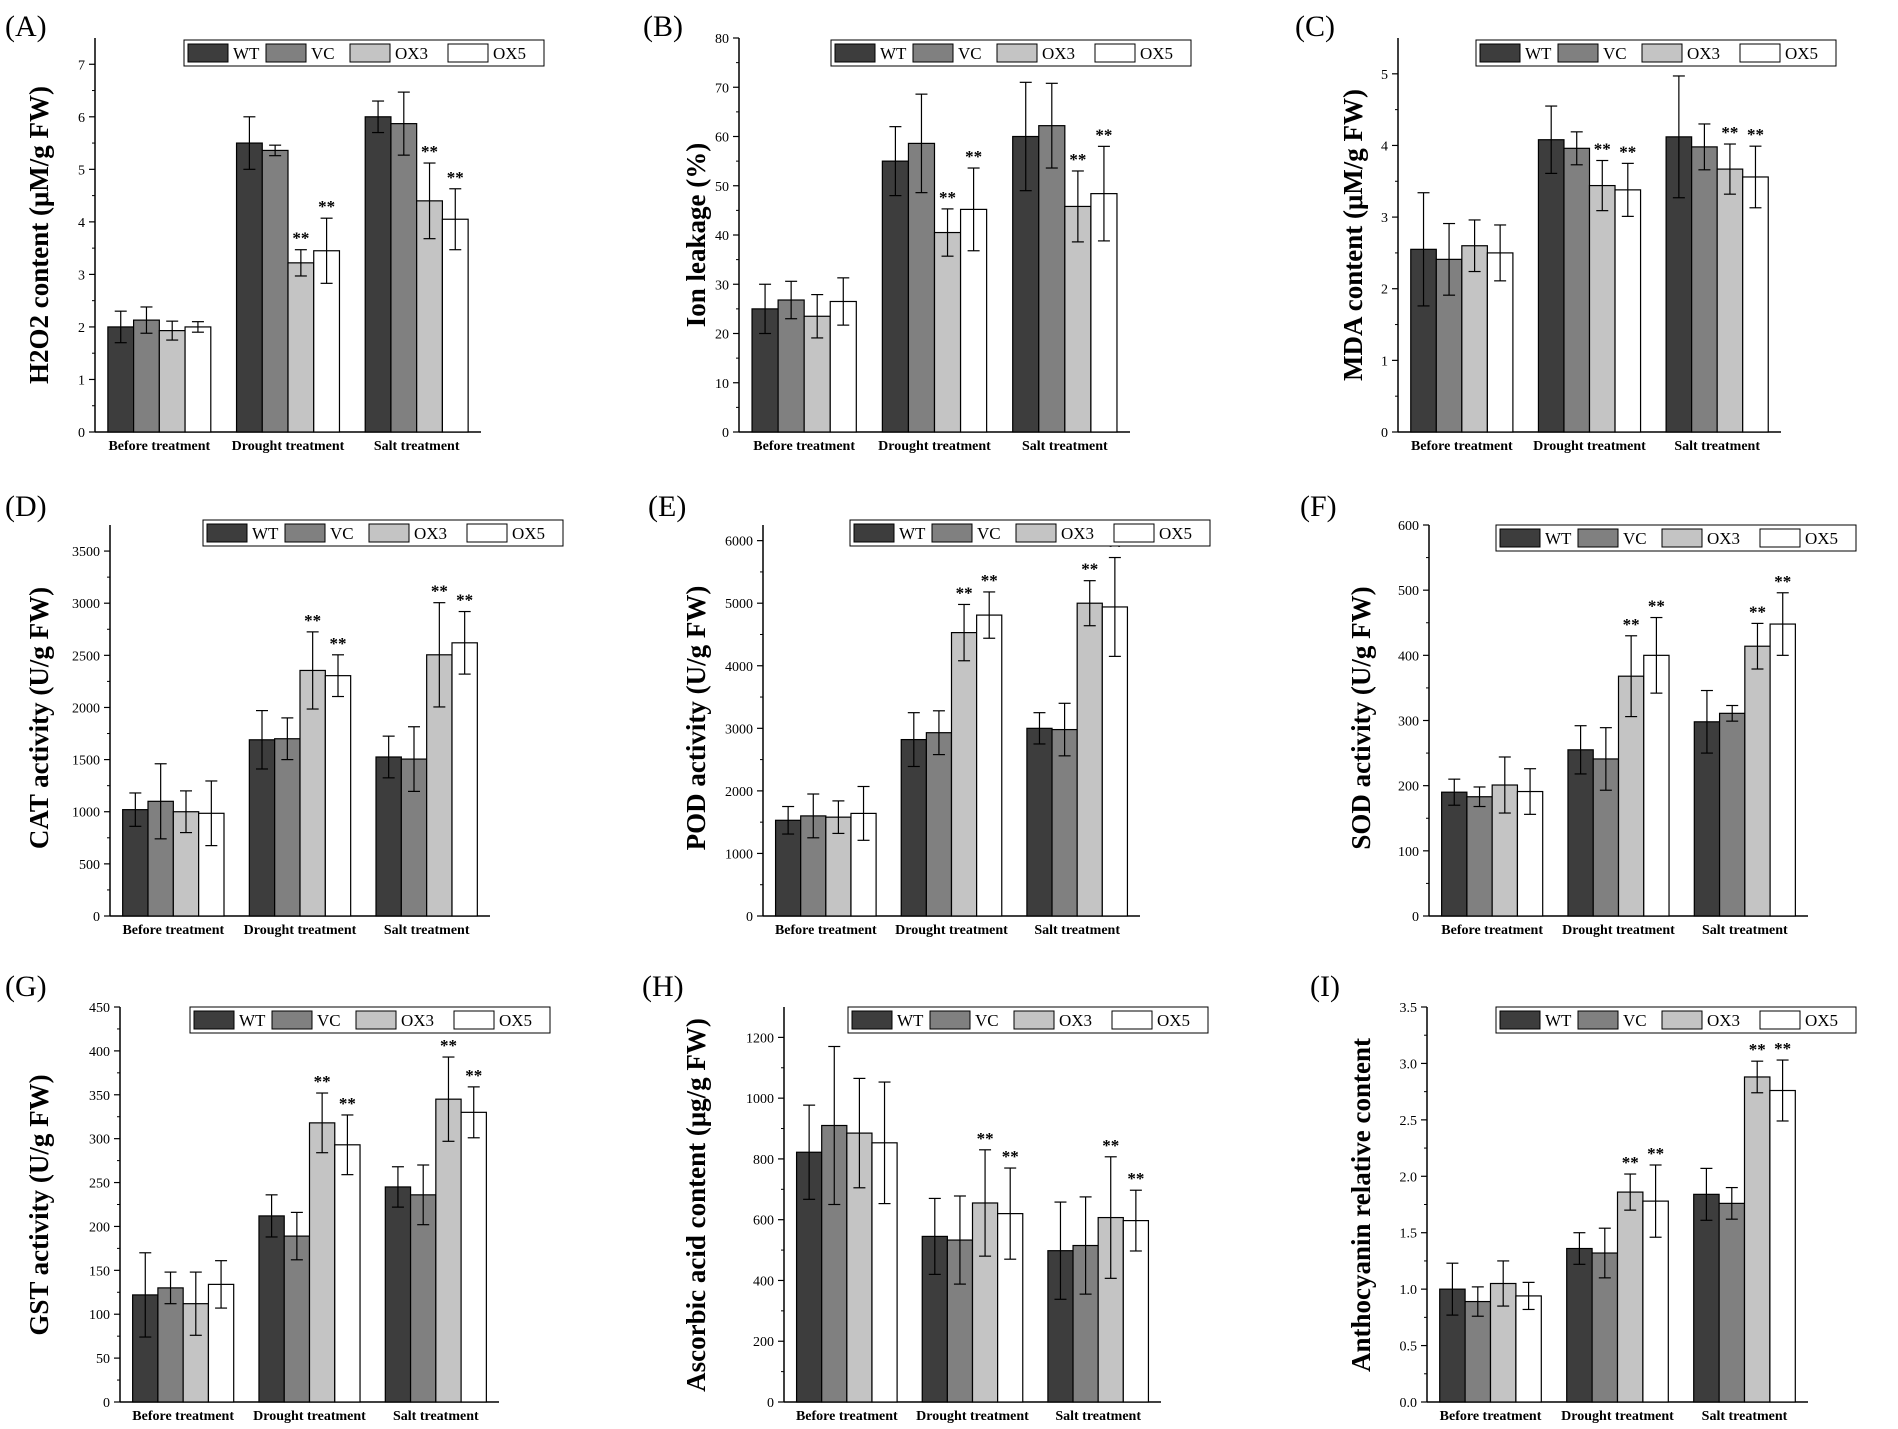 This screenshot has width=1898, height=1429. Describe the element at coordinates (739, 667) in the screenshot. I see `y-tick-label: 4000` at that location.